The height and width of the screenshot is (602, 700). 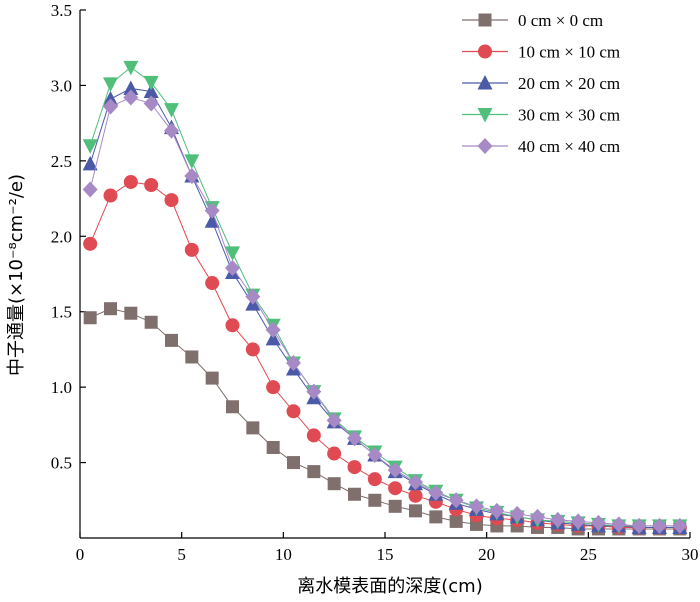 I want to click on x-tick-label: 0, so click(x=80, y=554).